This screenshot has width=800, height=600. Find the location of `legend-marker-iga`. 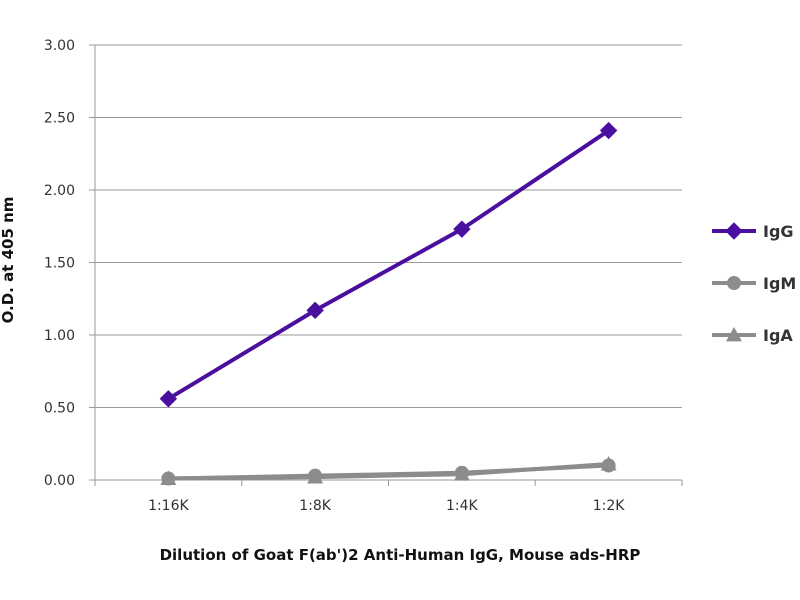

legend-marker-iga is located at coordinates (734, 334).